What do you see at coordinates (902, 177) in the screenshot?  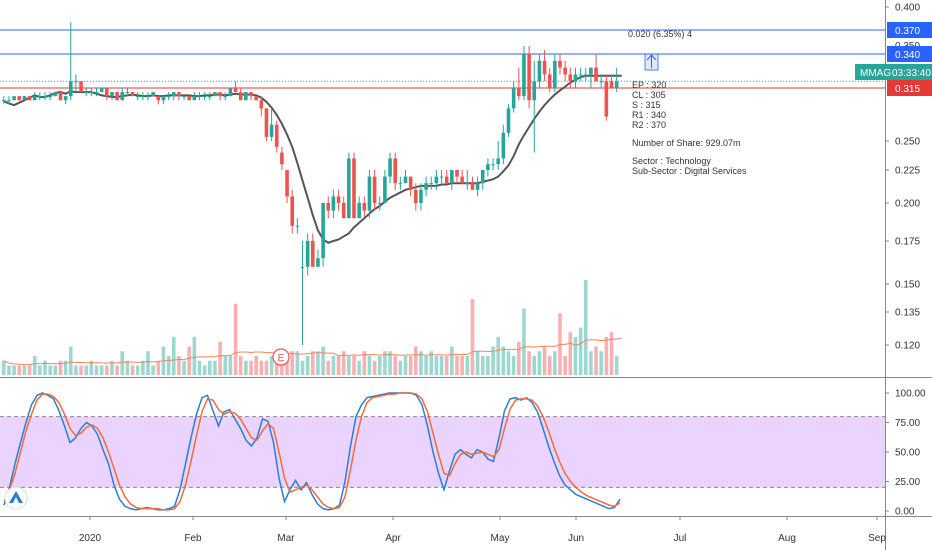 I see `price-axis: 0.400 0.250 0.225 0.200 0.175 0.150 0.135 0.120` at bounding box center [902, 177].